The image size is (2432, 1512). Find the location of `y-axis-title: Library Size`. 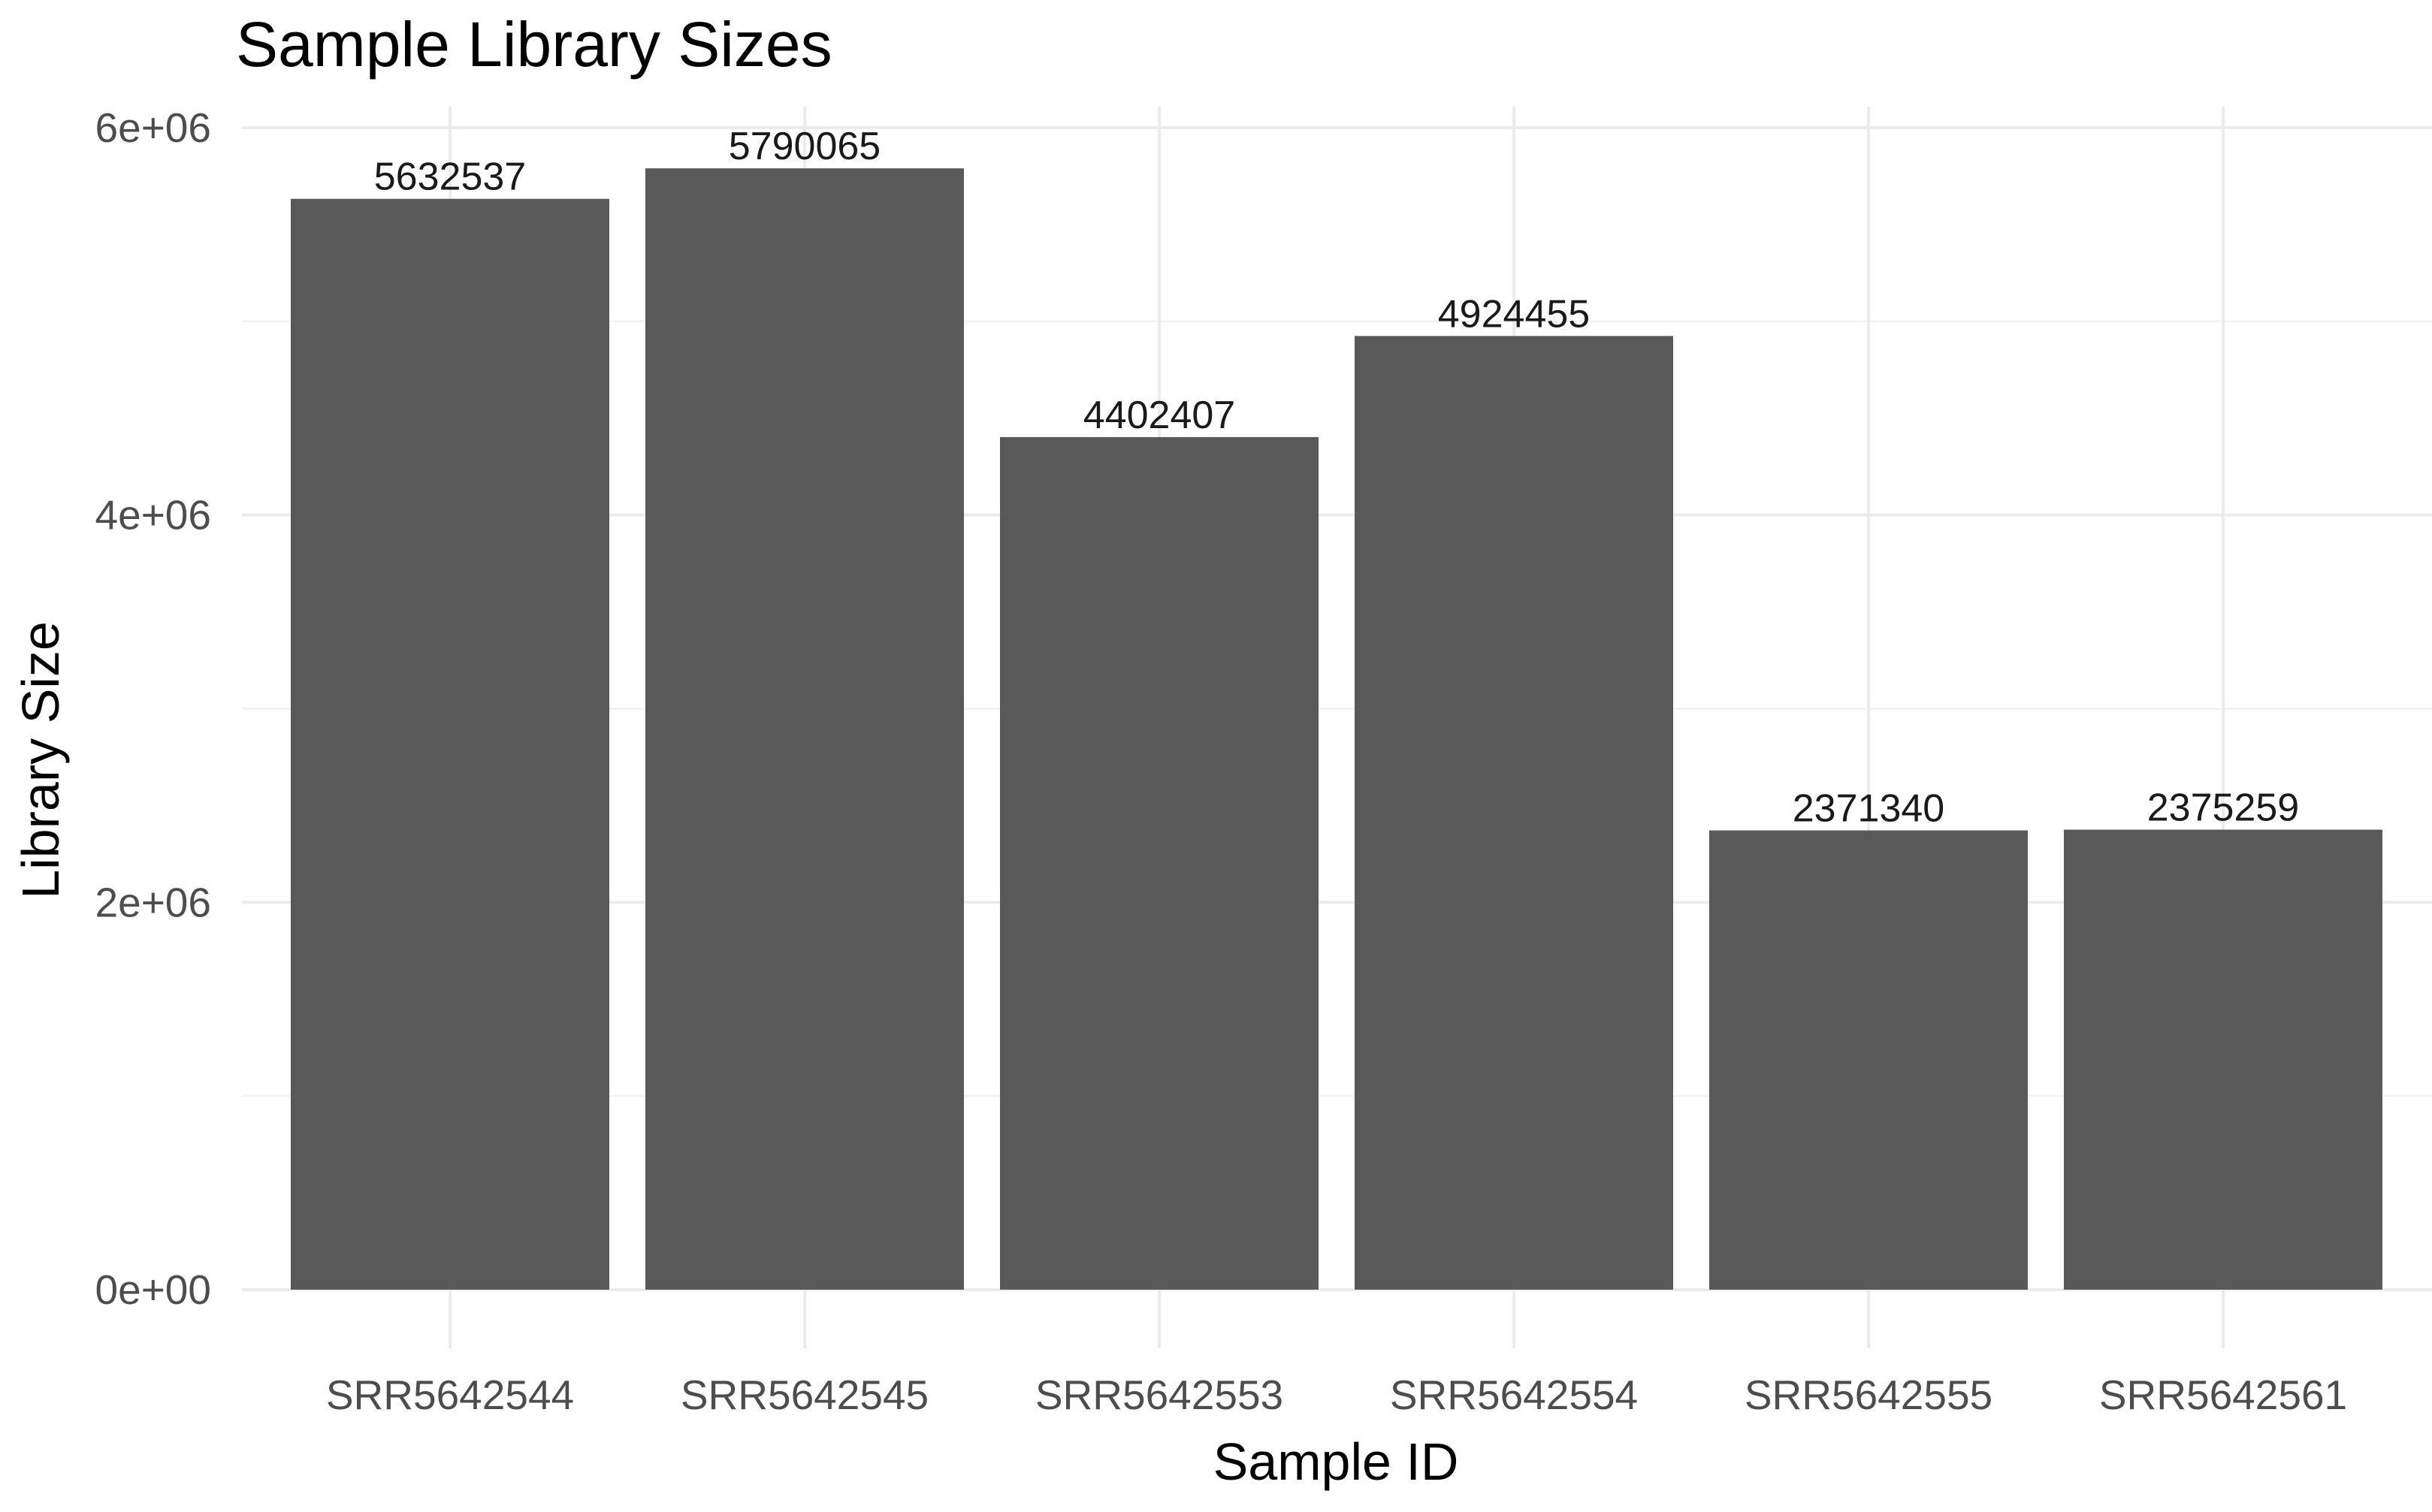

y-axis-title: Library Size is located at coordinates (40, 760).